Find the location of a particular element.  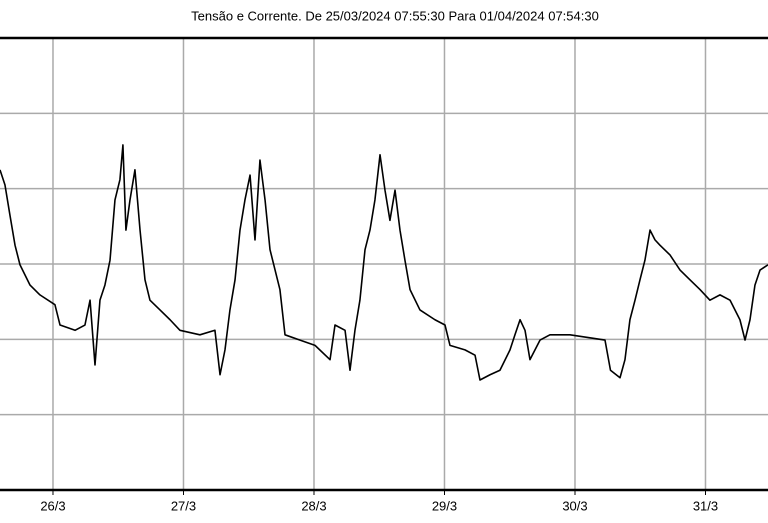

x-tick-label: 26/3 is located at coordinates (52, 505).